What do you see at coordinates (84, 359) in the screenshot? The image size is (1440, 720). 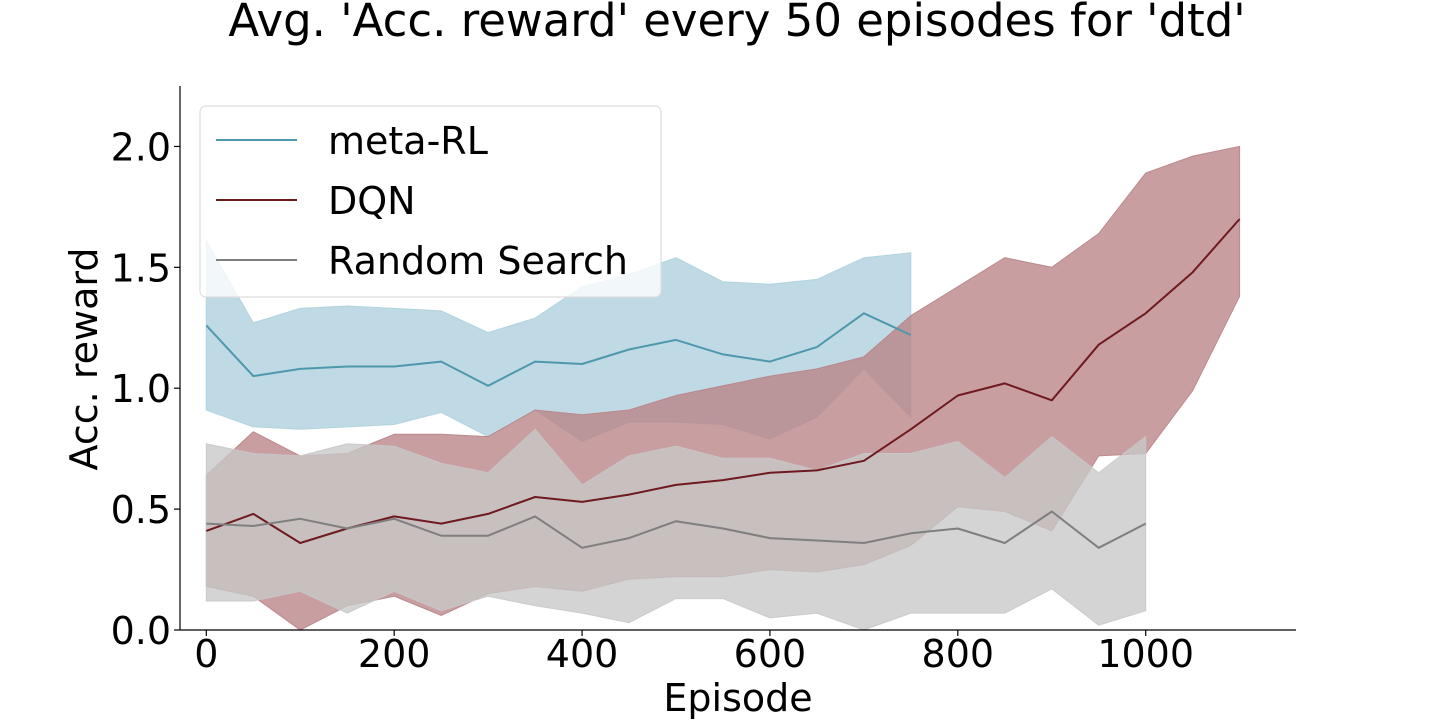 I see `y-axis-title: Acc. reward` at bounding box center [84, 359].